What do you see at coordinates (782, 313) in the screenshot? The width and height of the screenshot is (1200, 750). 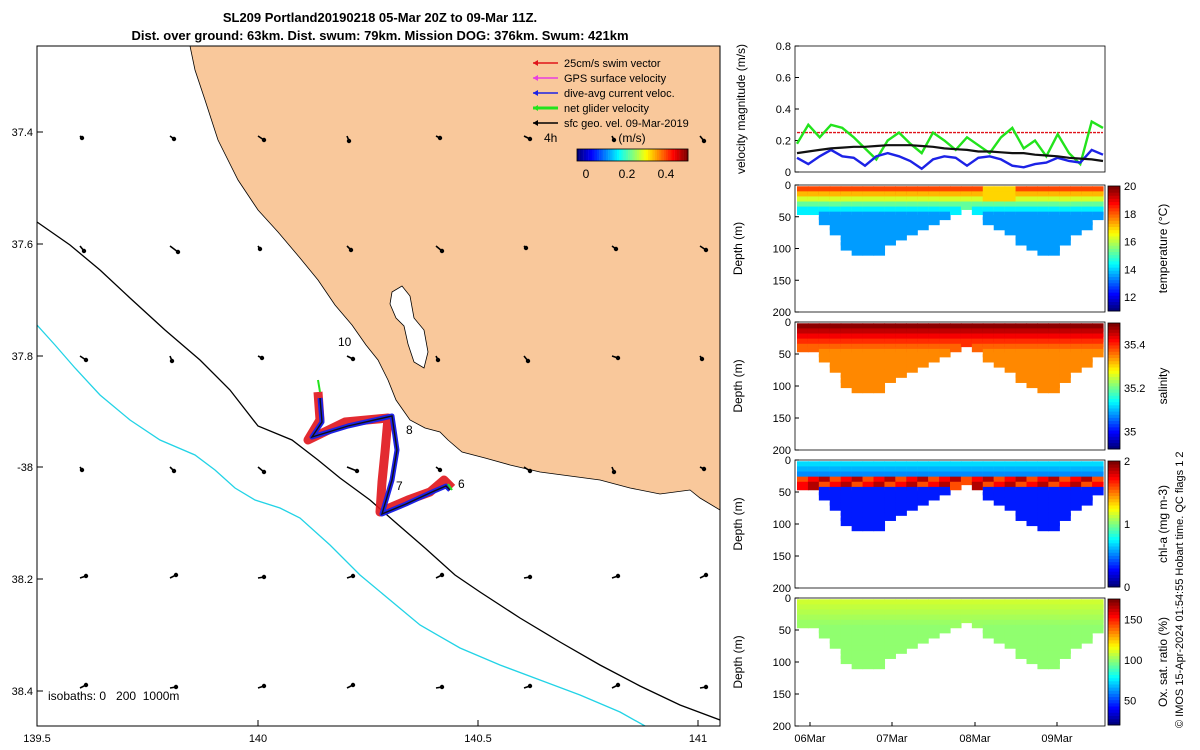 I see `section-y-tick-label: 200` at bounding box center [782, 313].